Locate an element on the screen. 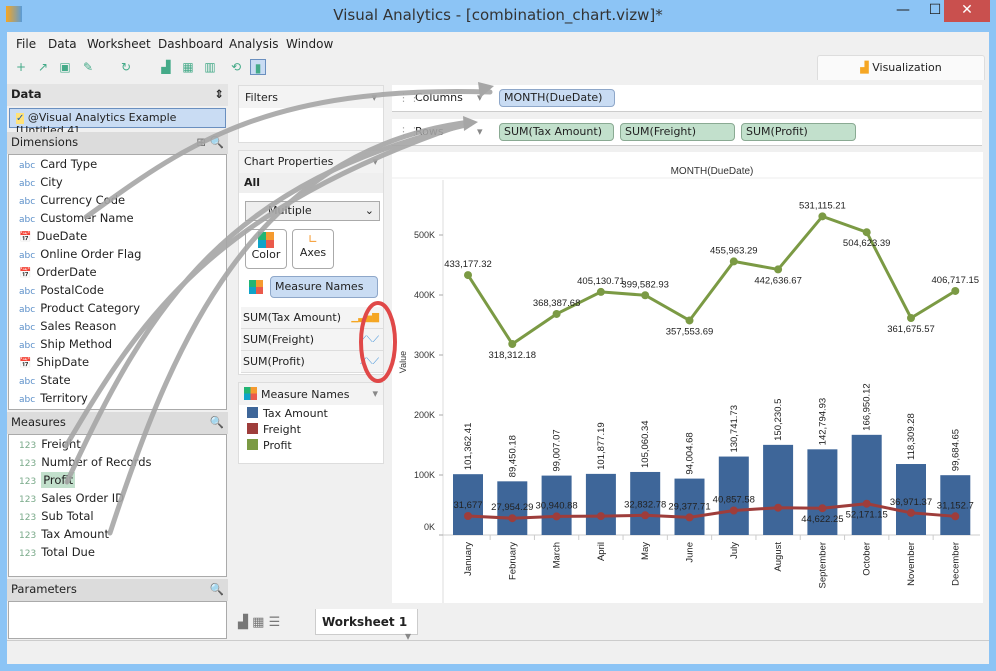 The width and height of the screenshot is (996, 671). color-field-pill: Measure Names is located at coordinates (324, 287).